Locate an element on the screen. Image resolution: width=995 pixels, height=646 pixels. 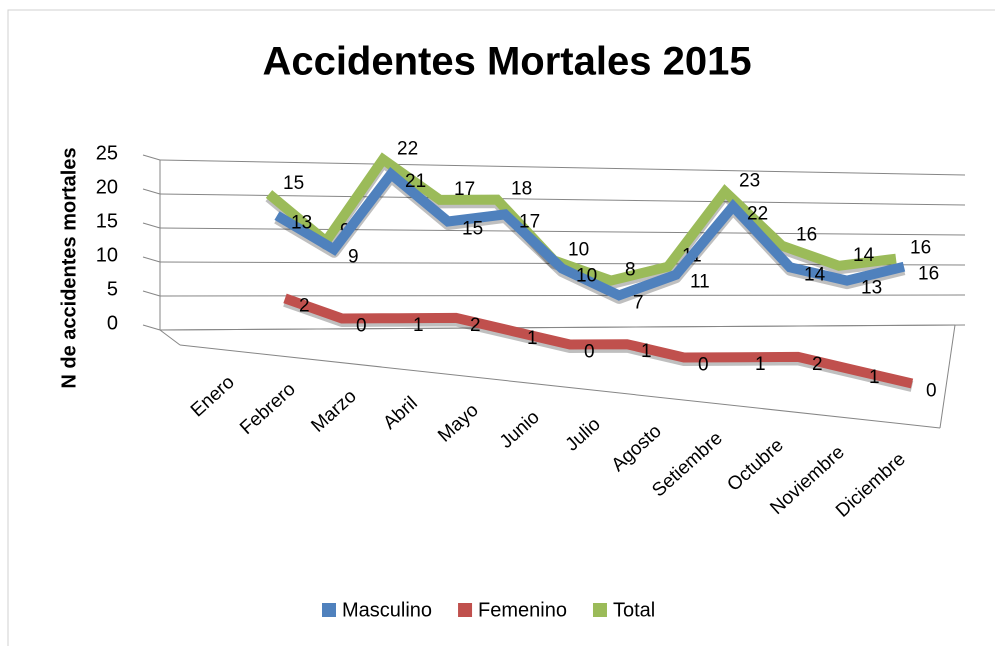
x-tick-label: Julio is located at coordinates (583, 435).